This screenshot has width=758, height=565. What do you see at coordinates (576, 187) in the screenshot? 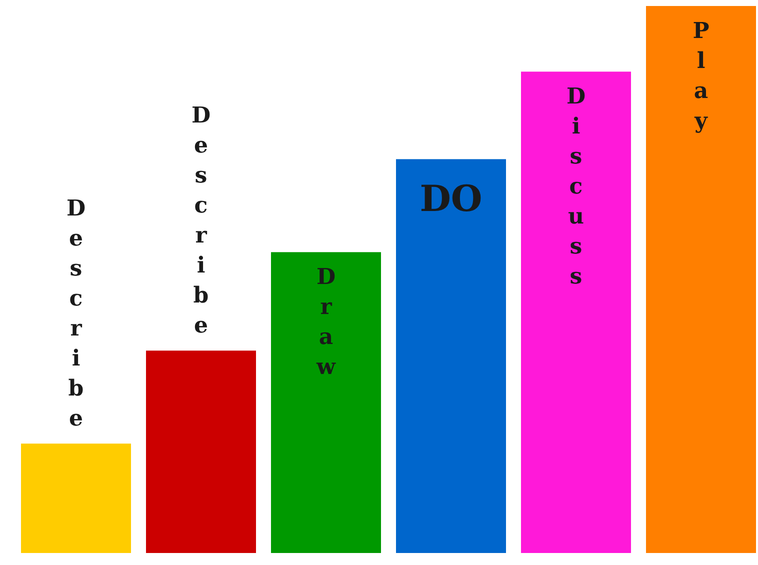
I see `x-tick-label: Discuss` at bounding box center [576, 187].